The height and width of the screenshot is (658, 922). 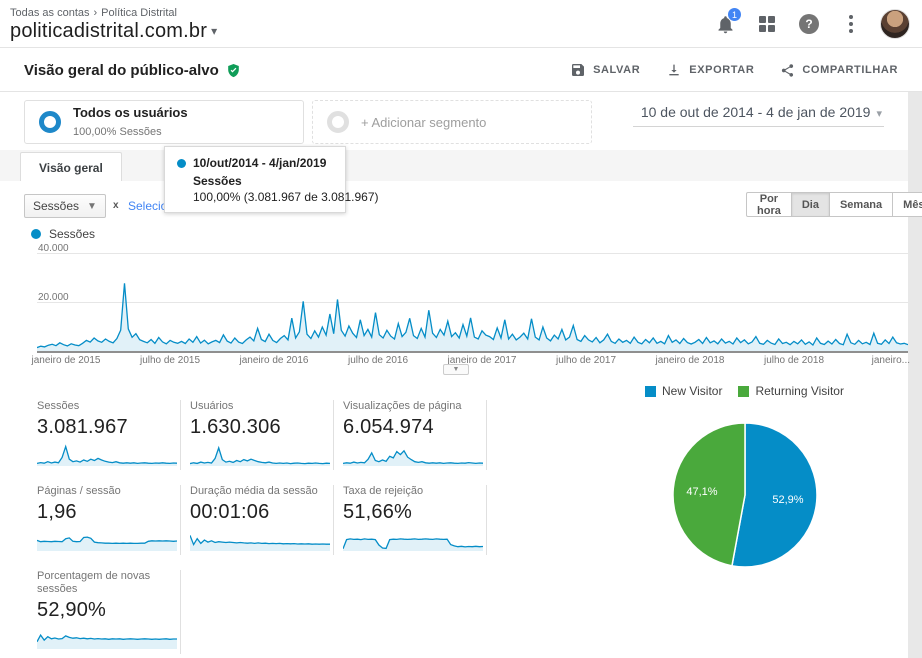 I want to click on add-segment-button: + Adicionar segmento, so click(x=452, y=122).